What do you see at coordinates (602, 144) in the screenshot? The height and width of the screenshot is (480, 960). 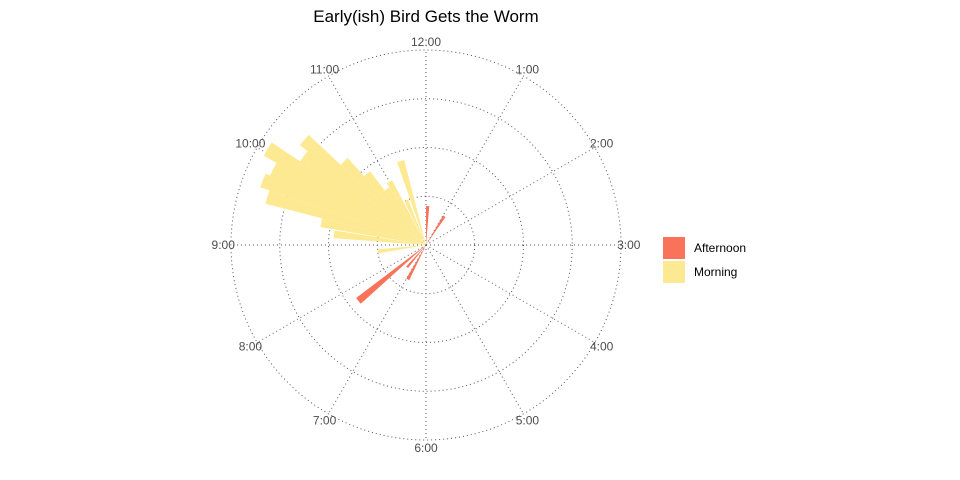 I see `angle-tick-label: 2:00` at bounding box center [602, 144].